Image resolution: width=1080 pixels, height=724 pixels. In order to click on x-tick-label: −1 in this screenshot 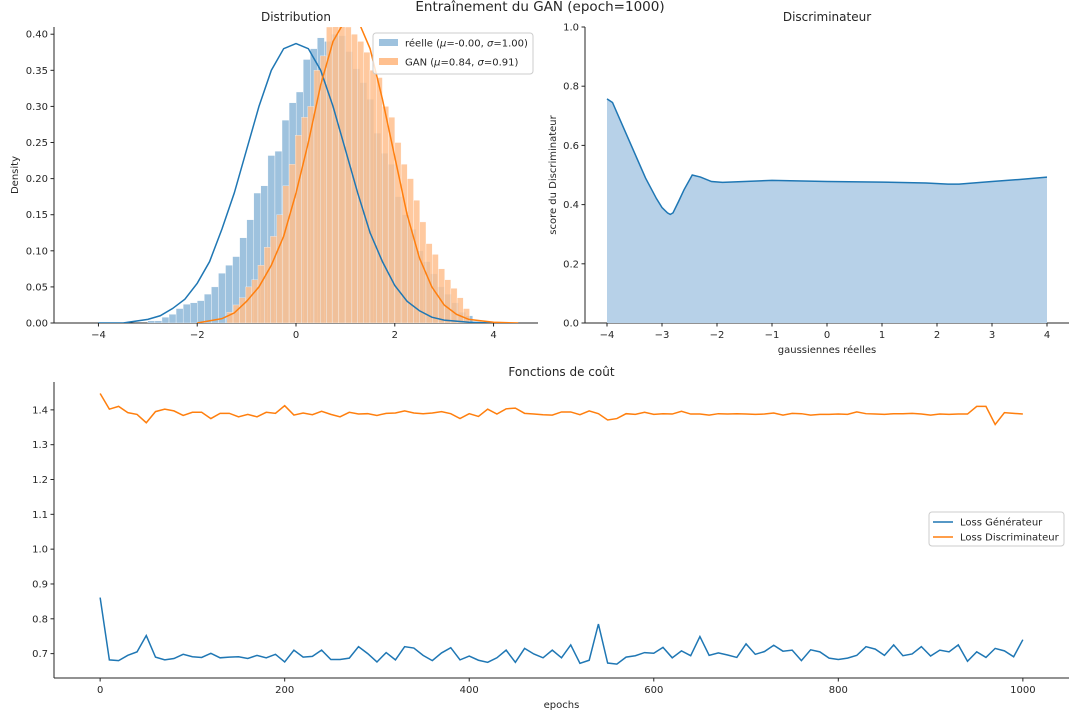, I will do `click(772, 335)`.